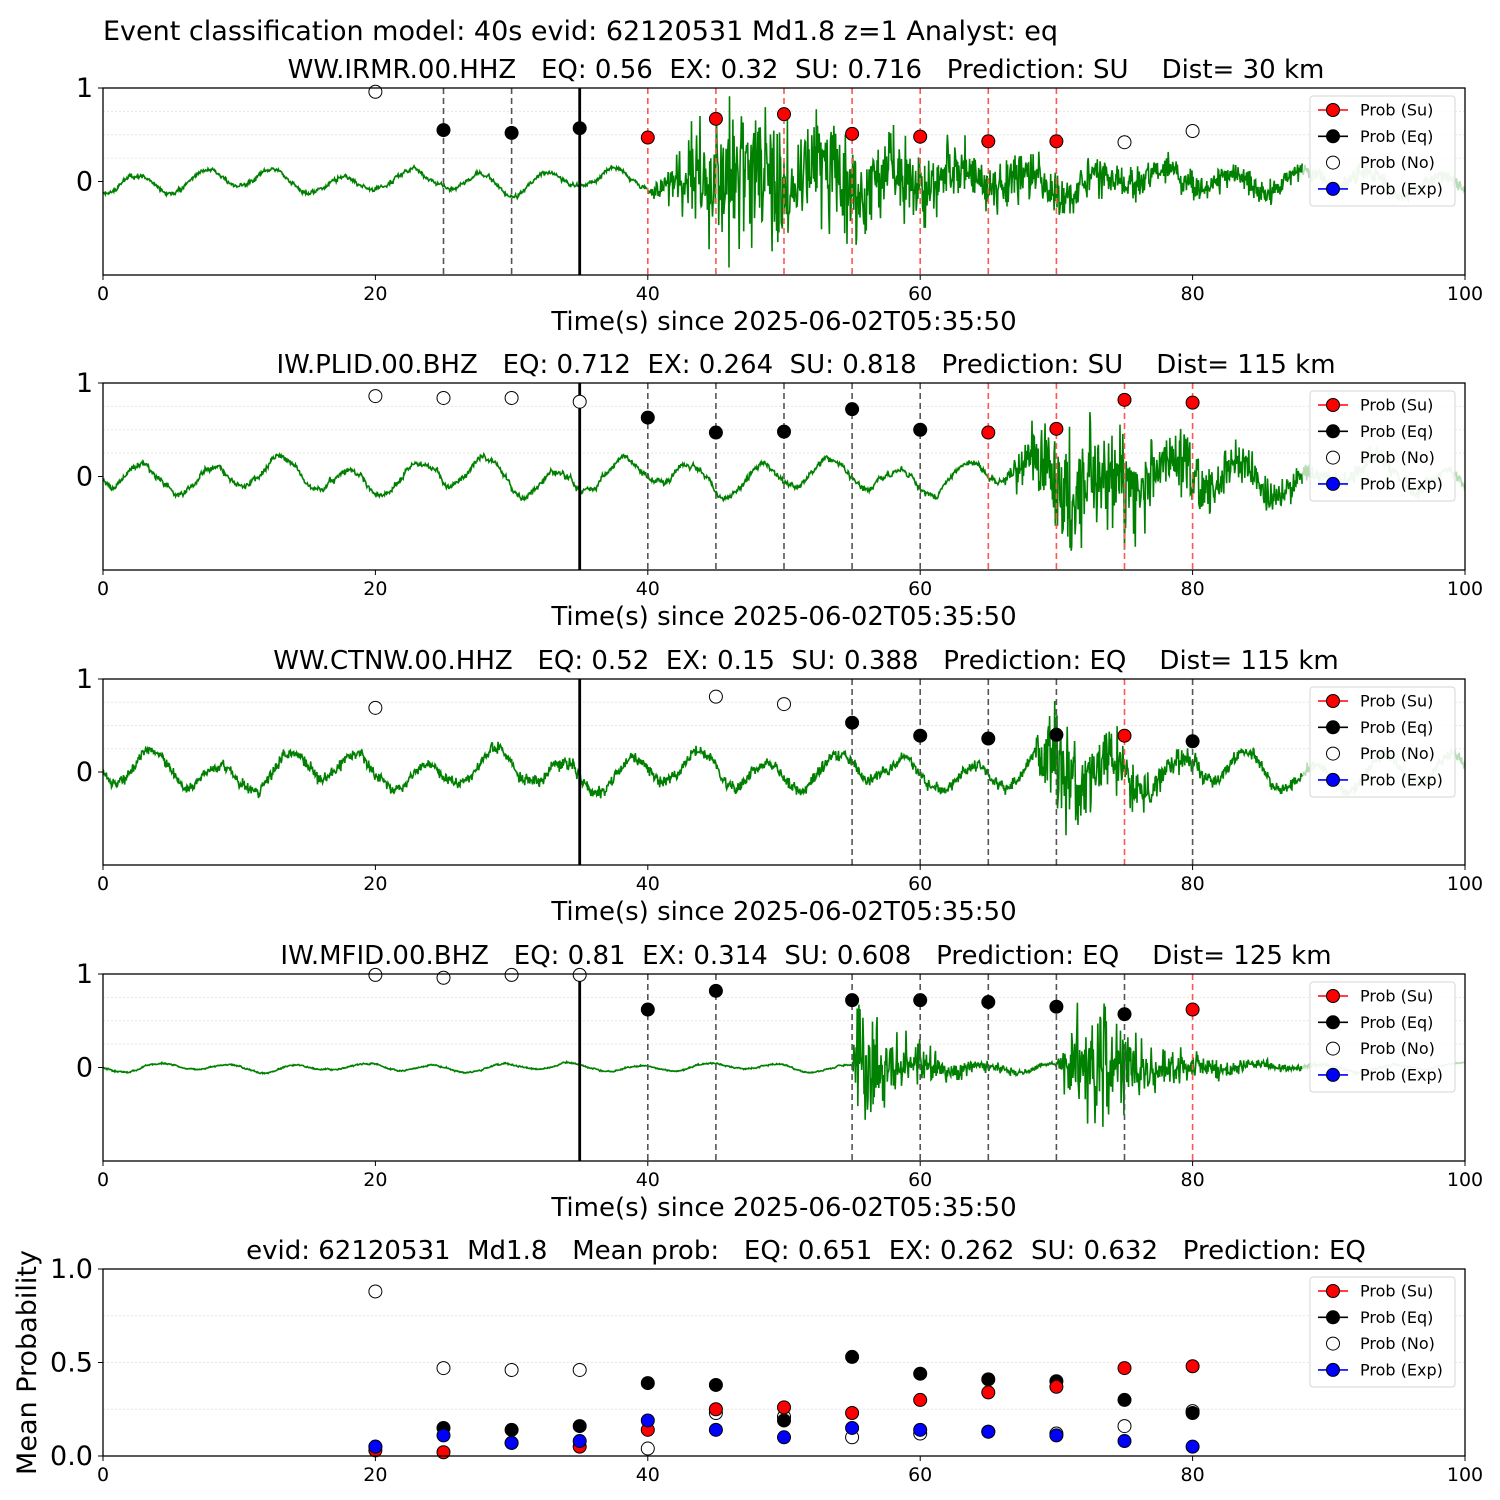  I want to click on y-tick-label: 0.5, so click(71, 1363).